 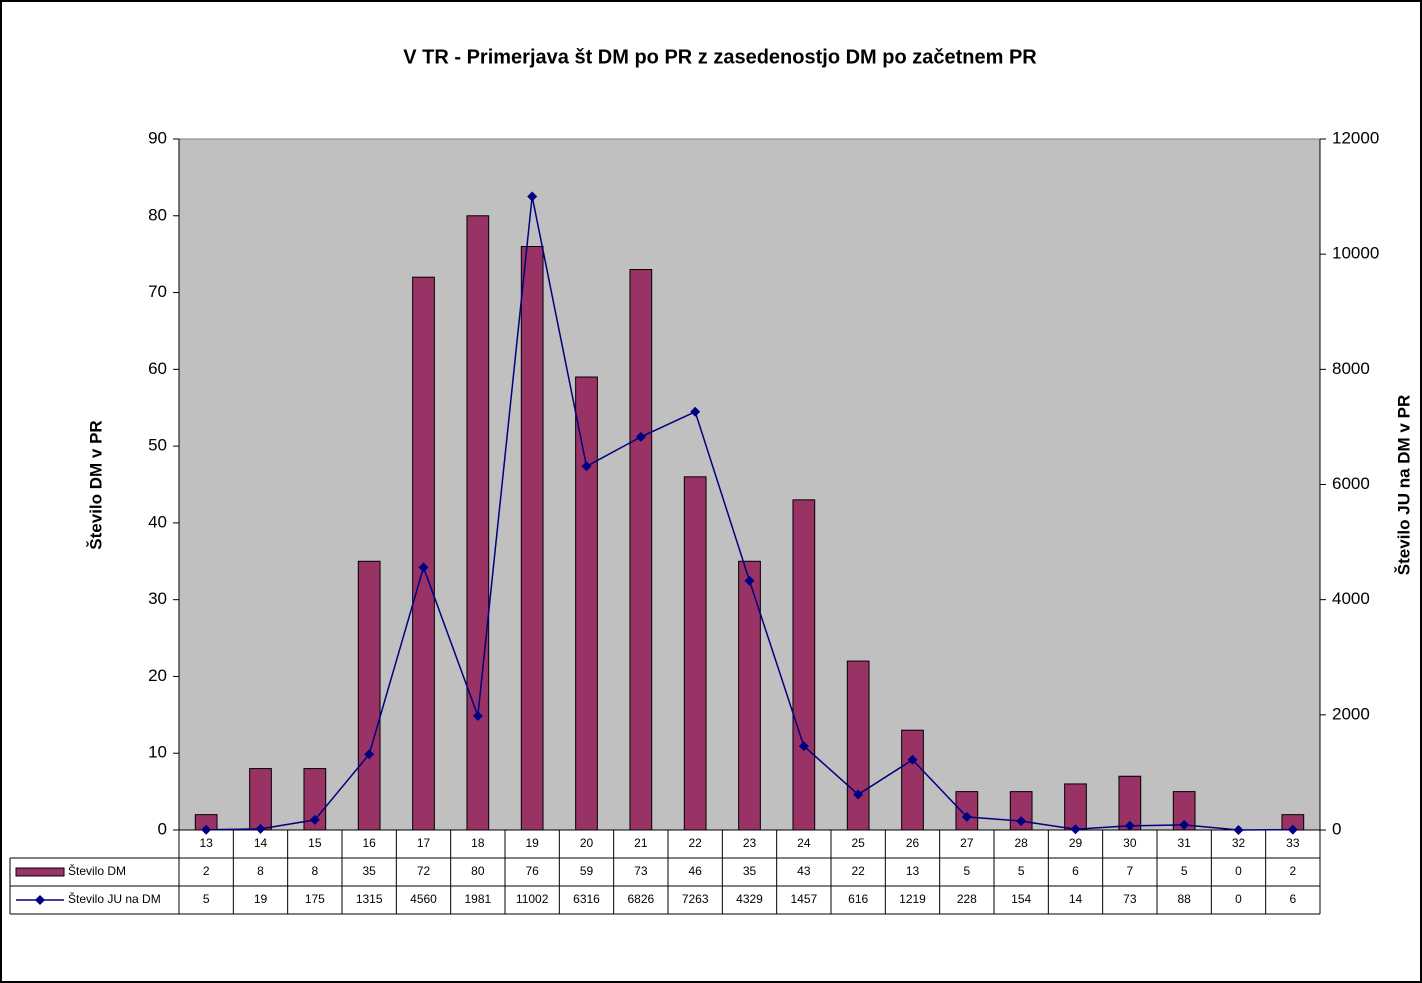 What do you see at coordinates (1130, 843) in the screenshot?
I see `x-tick-label: 30` at bounding box center [1130, 843].